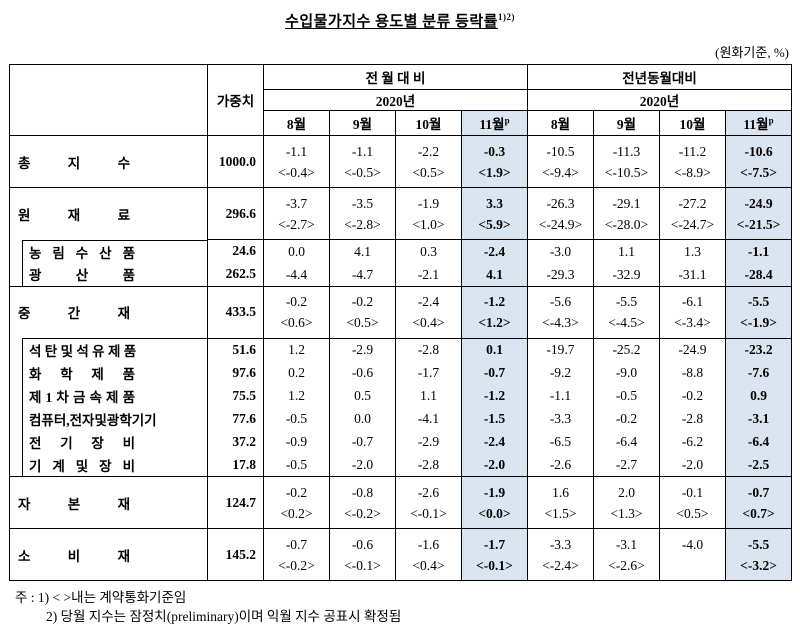 Image resolution: width=800 pixels, height=636 pixels. Describe the element at coordinates (692, 372) in the screenshot. I see `value-cell: -8.8` at that location.